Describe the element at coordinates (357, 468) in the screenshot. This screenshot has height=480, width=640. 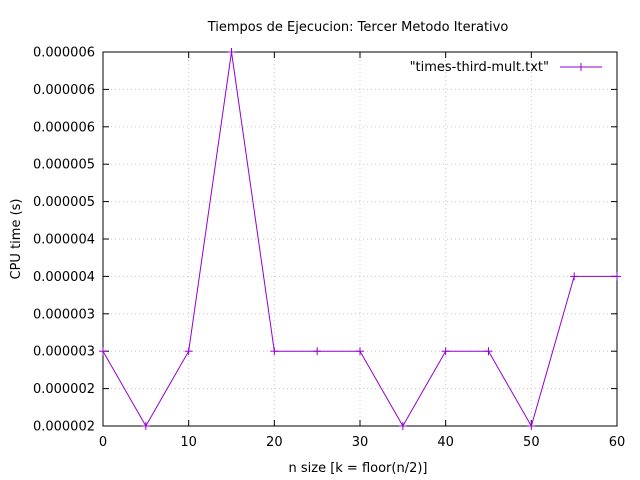
I see `x-axis-label: n size [k = floor(n/2)]` at that location.